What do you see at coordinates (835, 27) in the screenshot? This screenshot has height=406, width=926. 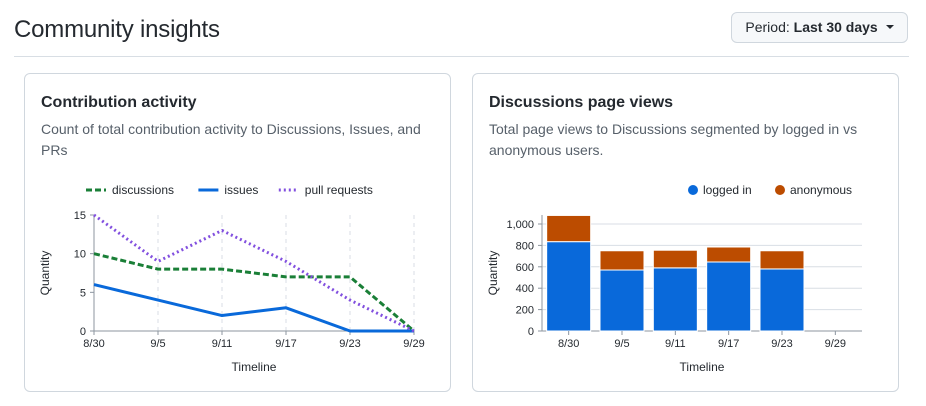 I see `period-value: Last 30 days` at bounding box center [835, 27].